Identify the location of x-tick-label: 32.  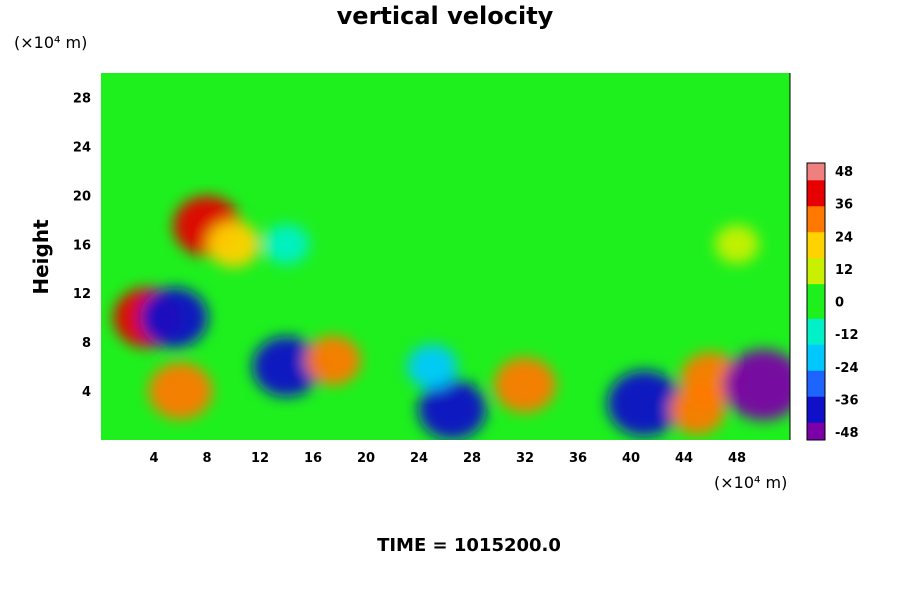
(525, 458).